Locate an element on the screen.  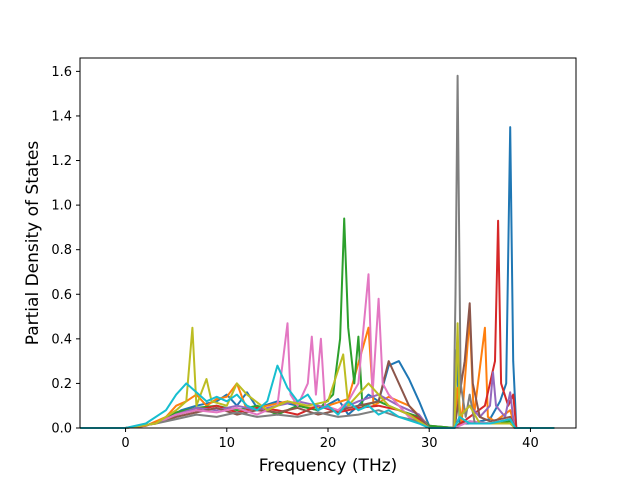
x-tick-label: 40 is located at coordinates (530, 443).